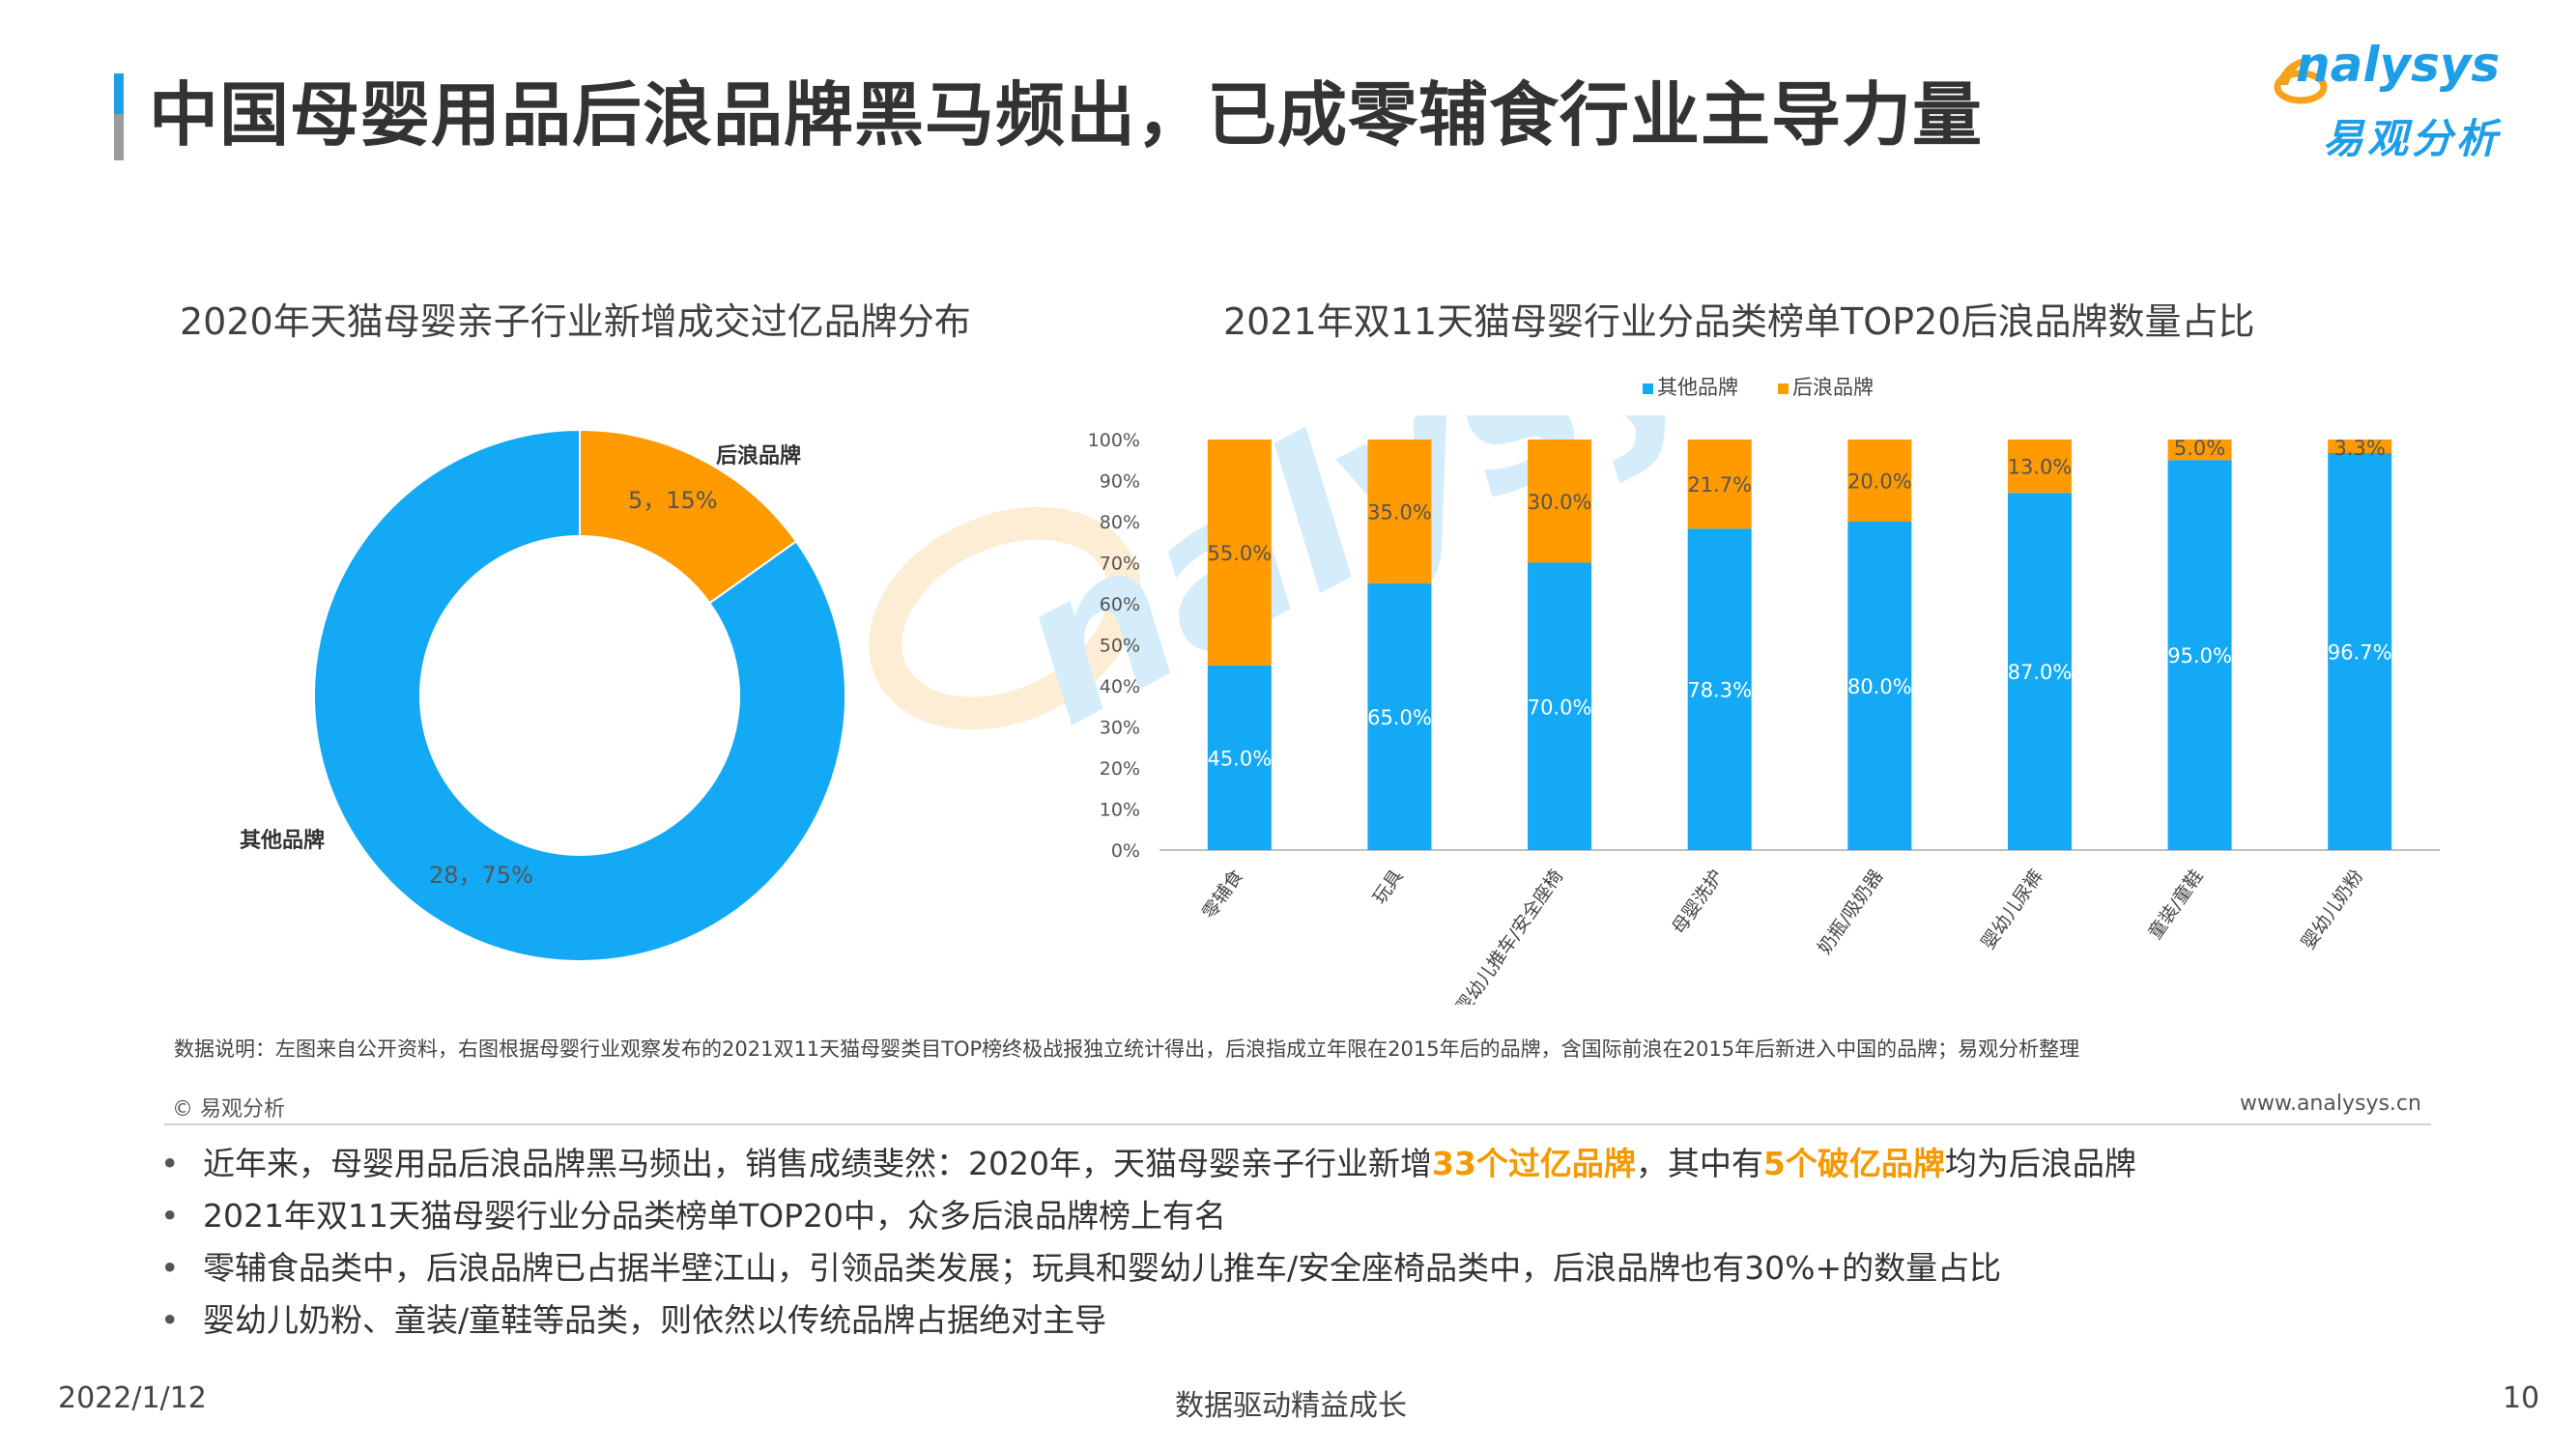 This screenshot has height=1449, width=2576. Describe the element at coordinates (229, 1109) in the screenshot. I see `copyright: © 易观分析` at that location.